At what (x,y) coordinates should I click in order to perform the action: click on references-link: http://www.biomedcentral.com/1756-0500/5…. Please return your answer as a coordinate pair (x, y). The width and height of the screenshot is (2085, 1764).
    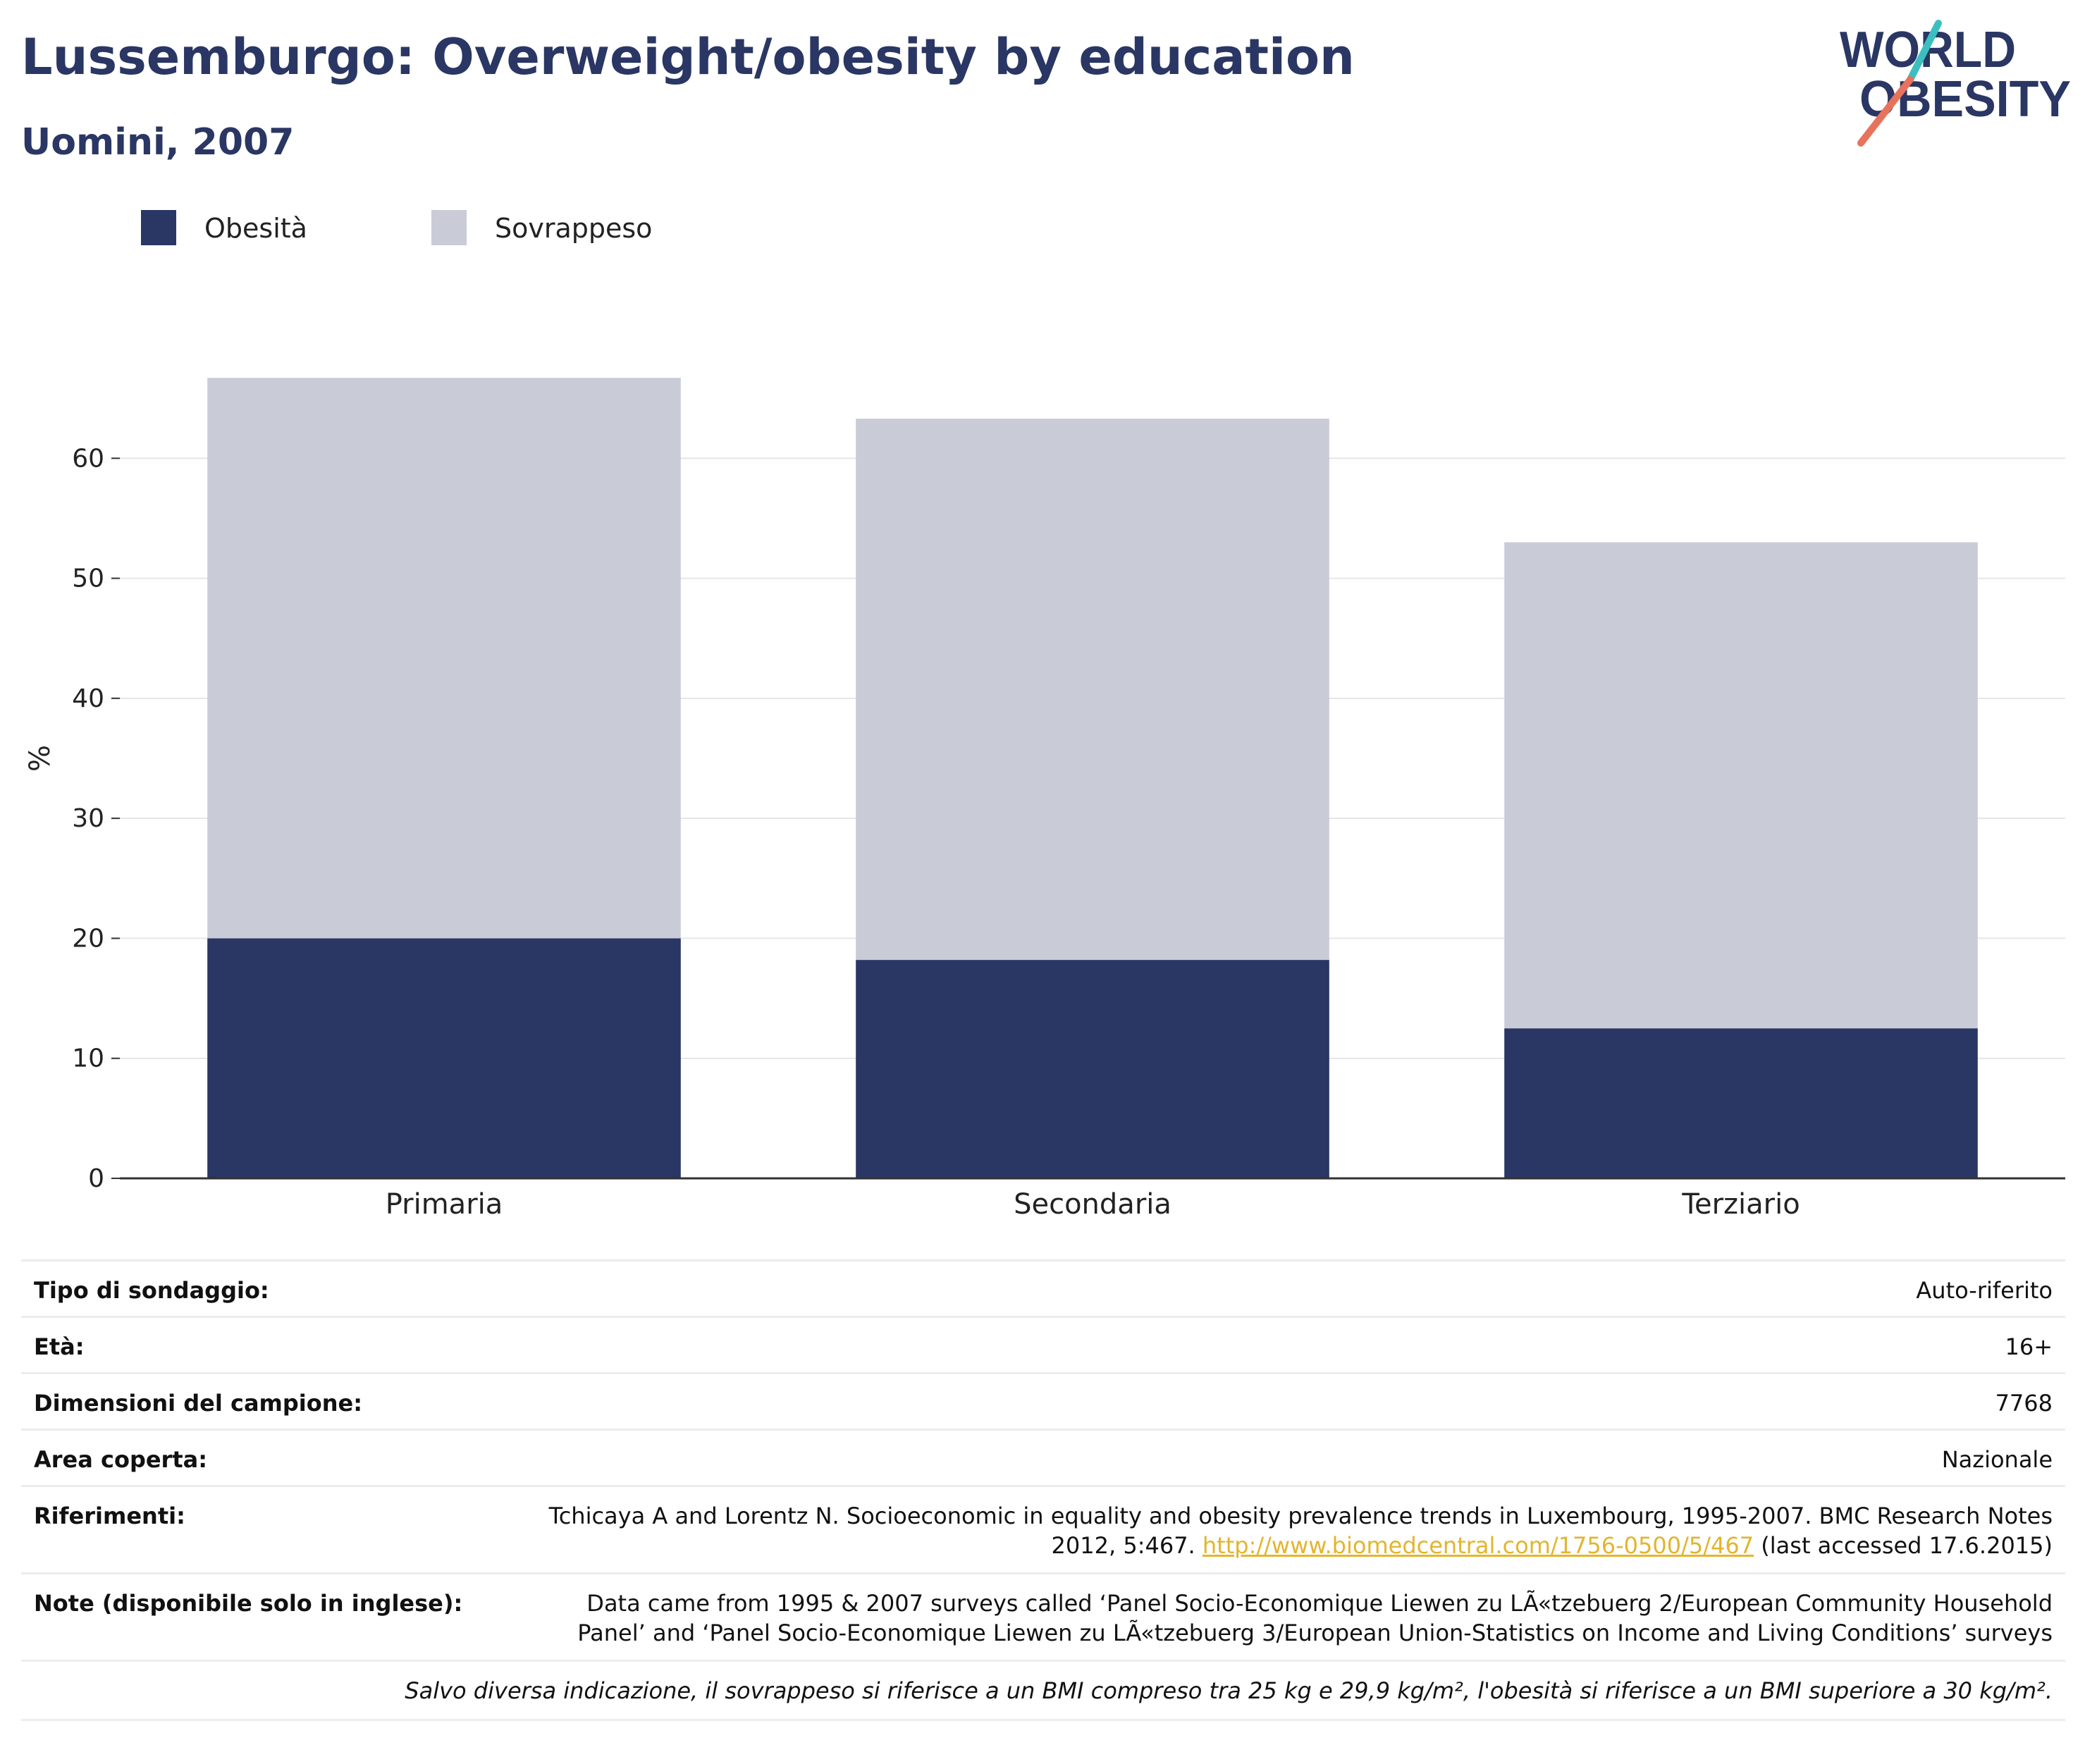
    Looking at the image, I should click on (1478, 1545).